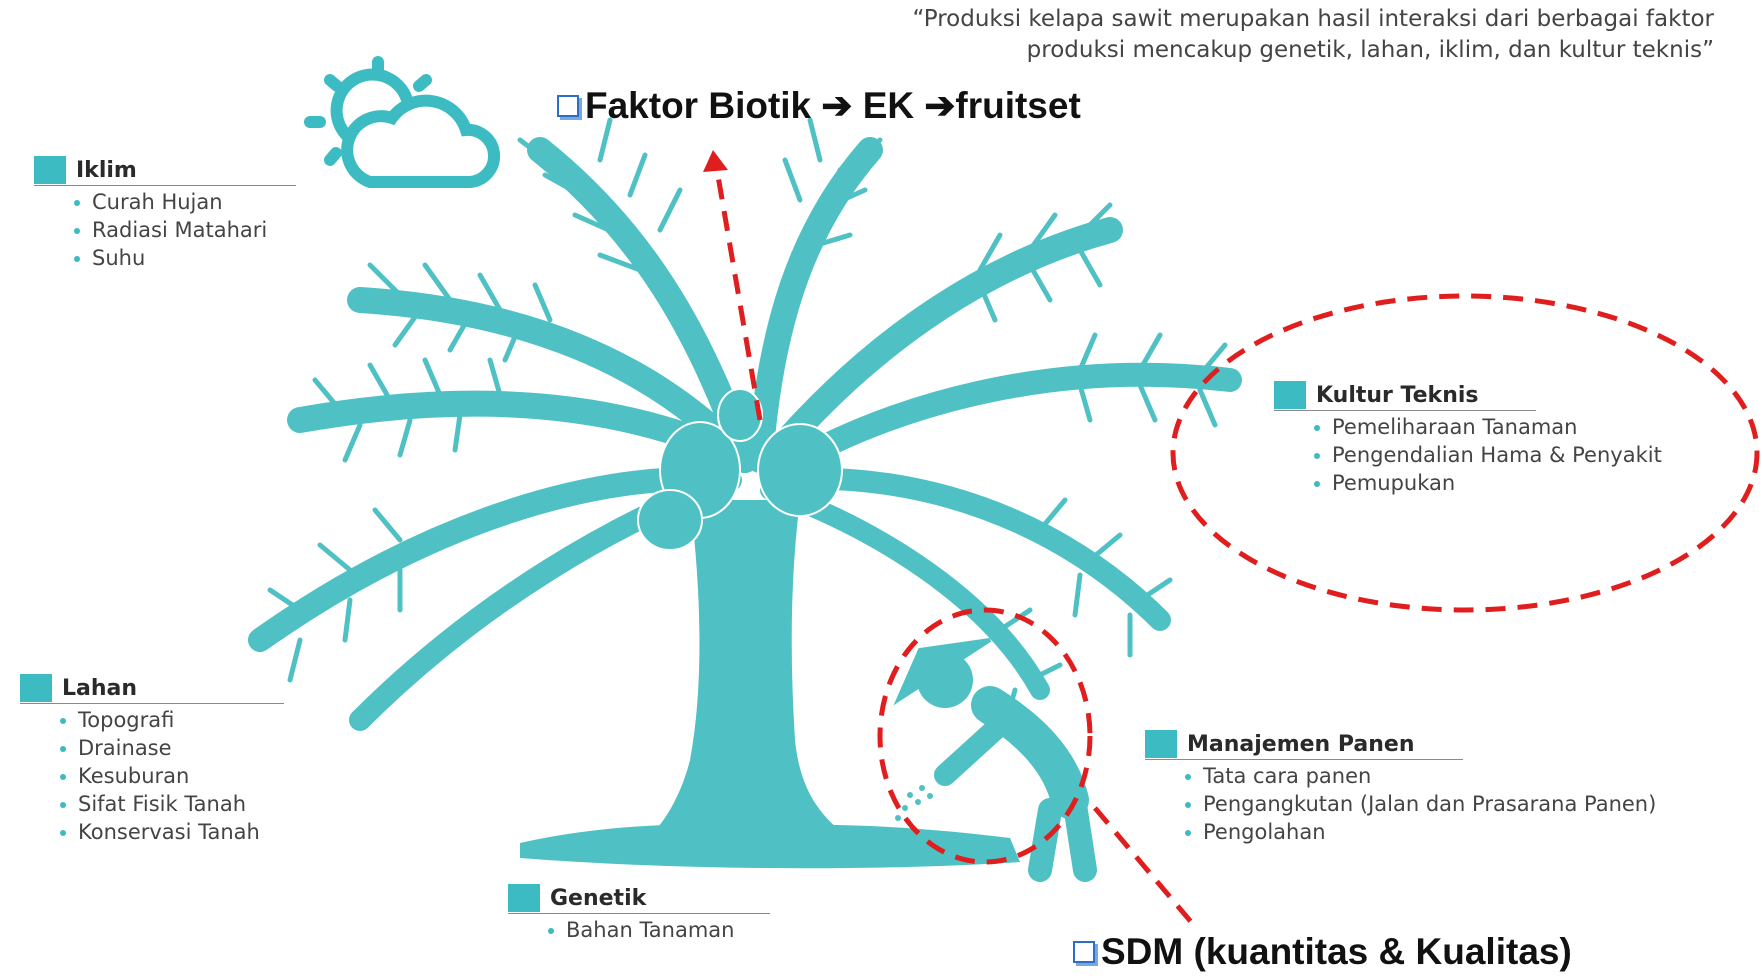 This screenshot has width=1762, height=978. What do you see at coordinates (172, 804) in the screenshot?
I see `list-item: Sifat Fisik Tanah` at bounding box center [172, 804].